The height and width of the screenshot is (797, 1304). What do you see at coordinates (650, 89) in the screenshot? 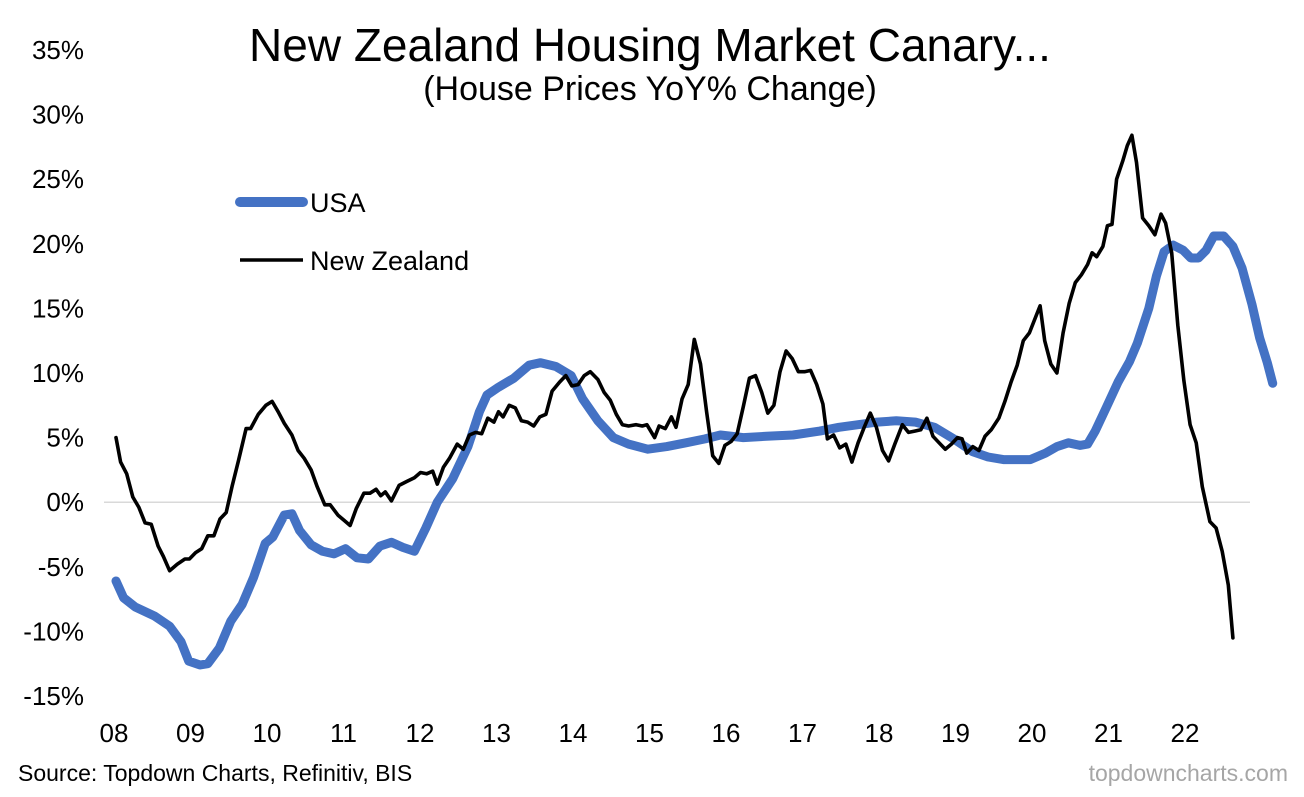
I see `chart-subtitle: (House Prices YoY% Change)` at bounding box center [650, 89].